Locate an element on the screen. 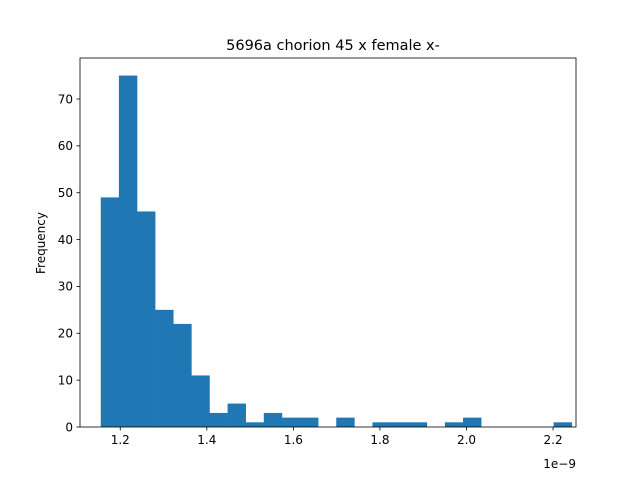 Image resolution: width=640 pixels, height=480 pixels. x-tick-label: 1.4 is located at coordinates (206, 440).